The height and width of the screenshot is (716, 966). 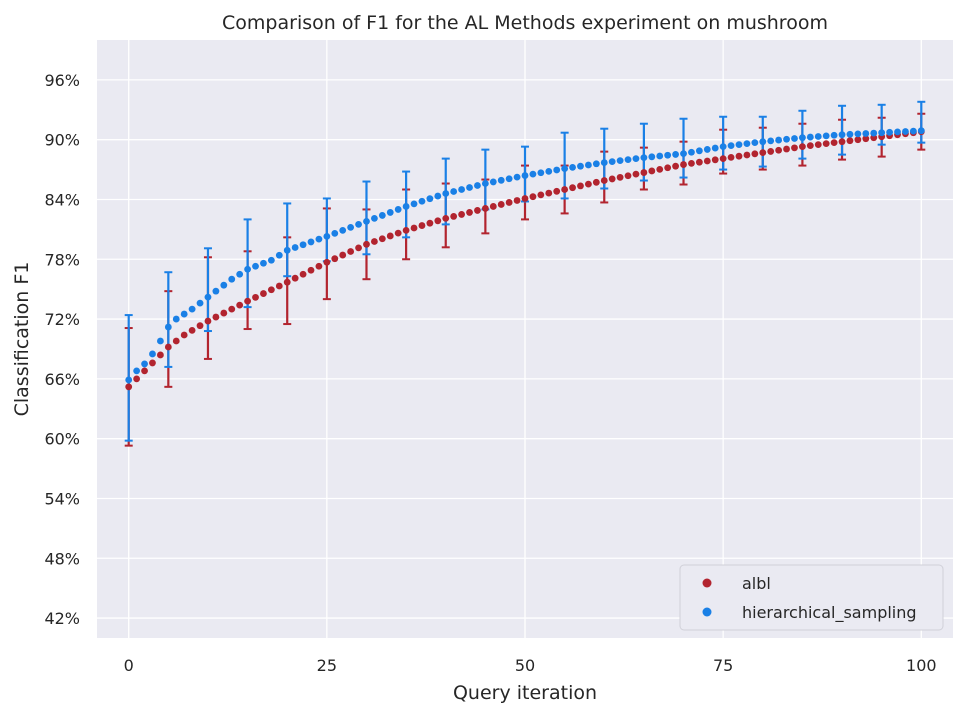 I want to click on y-tick-label: 78%, so click(x=62, y=259).